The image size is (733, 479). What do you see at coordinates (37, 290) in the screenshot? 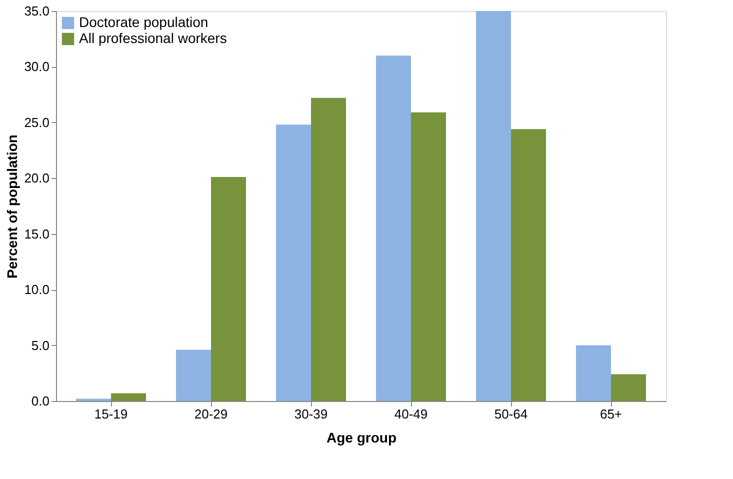
I see `y-tick-label: 10.0` at bounding box center [37, 290].